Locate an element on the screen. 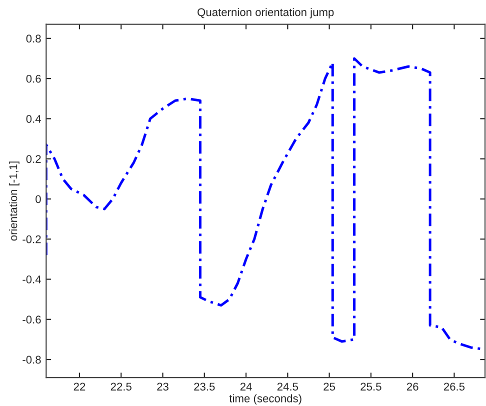  x-tick-label: 24 is located at coordinates (246, 386).